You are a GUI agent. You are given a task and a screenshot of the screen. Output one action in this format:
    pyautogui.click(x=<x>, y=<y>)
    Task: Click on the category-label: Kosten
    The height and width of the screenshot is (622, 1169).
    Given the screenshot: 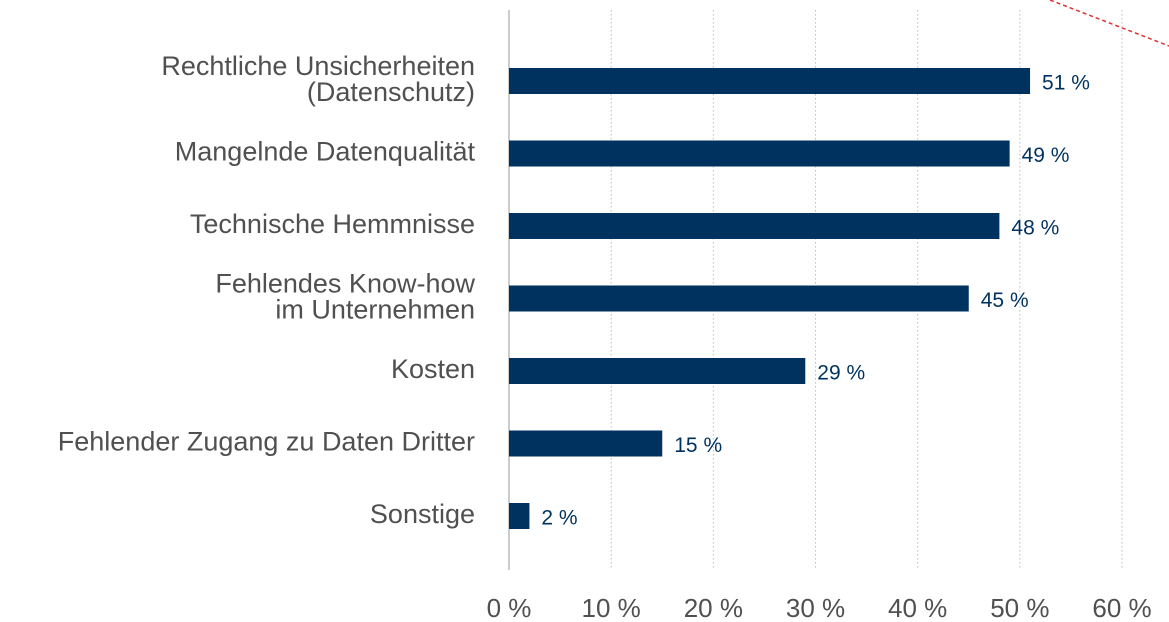 What is the action you would take?
    pyautogui.click(x=433, y=369)
    